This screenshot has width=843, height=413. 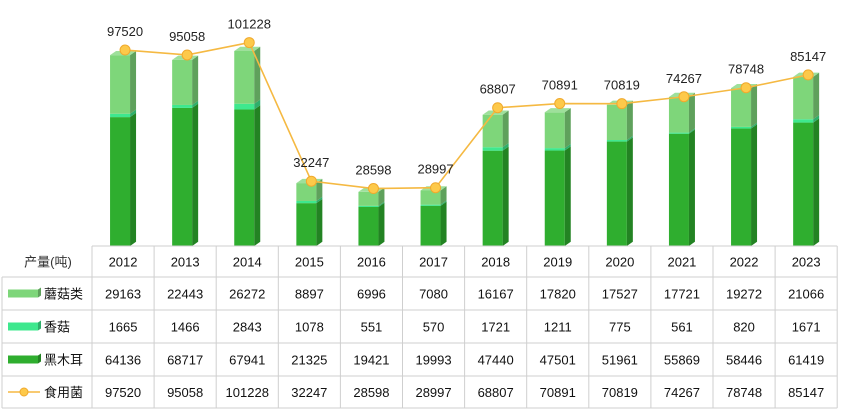 What do you see at coordinates (678, 133) in the screenshot?
I see `bar-shiitake-2021` at bounding box center [678, 133].